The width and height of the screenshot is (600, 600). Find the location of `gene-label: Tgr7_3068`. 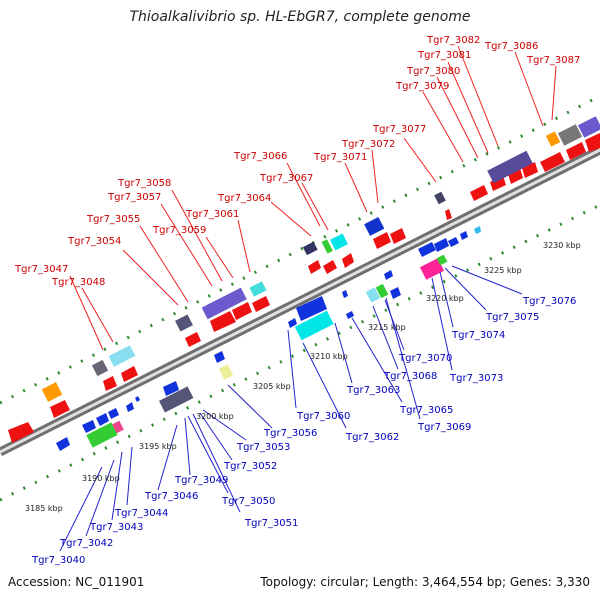

gene-label: Tgr7_3068 is located at coordinates (410, 376).